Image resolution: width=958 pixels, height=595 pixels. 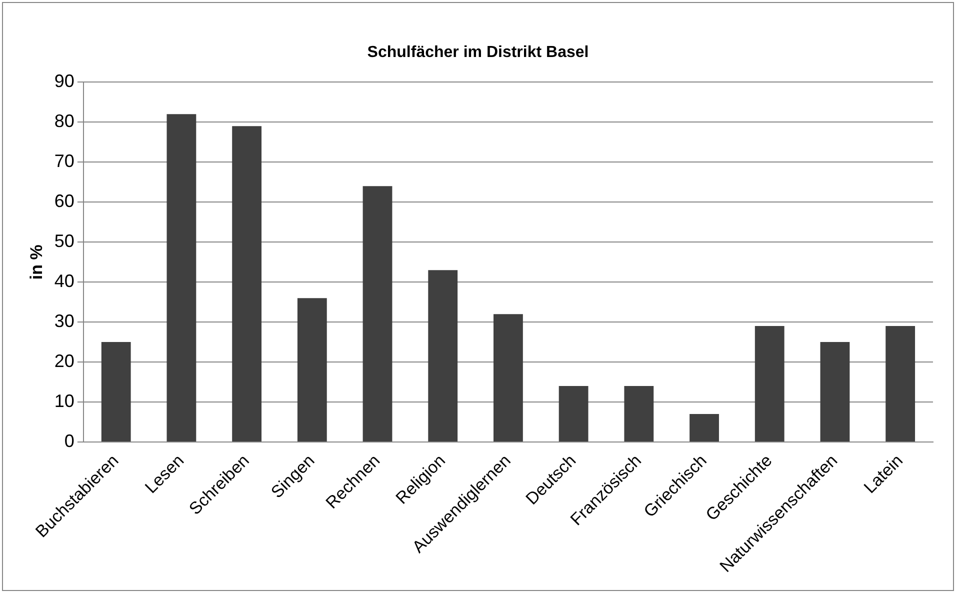 What do you see at coordinates (36, 262) in the screenshot?
I see `y-axis-title: in %` at bounding box center [36, 262].